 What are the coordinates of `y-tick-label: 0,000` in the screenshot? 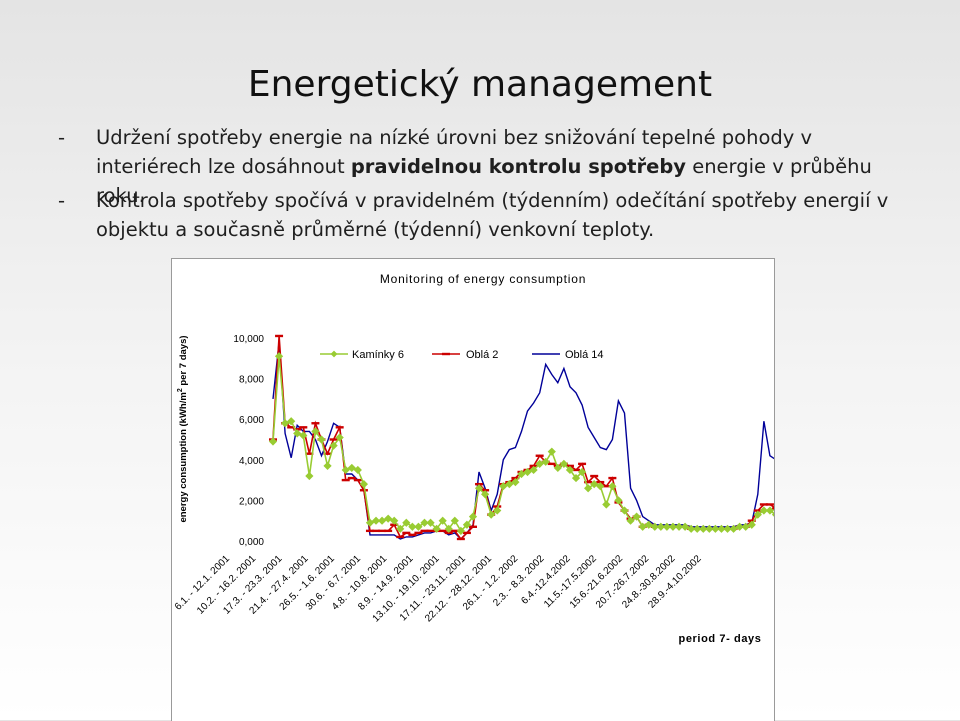 It's located at (251, 542).